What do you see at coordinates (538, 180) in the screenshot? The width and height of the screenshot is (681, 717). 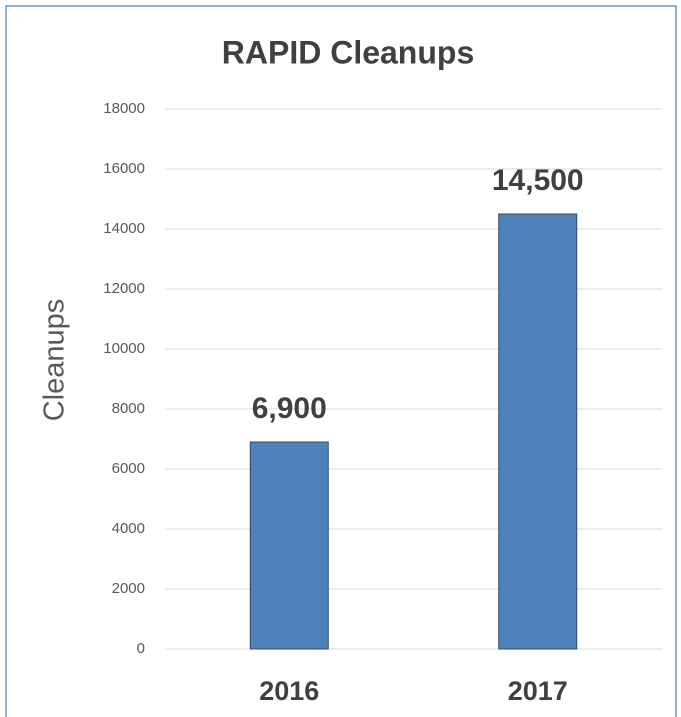 I see `data-label: 14,500` at bounding box center [538, 180].